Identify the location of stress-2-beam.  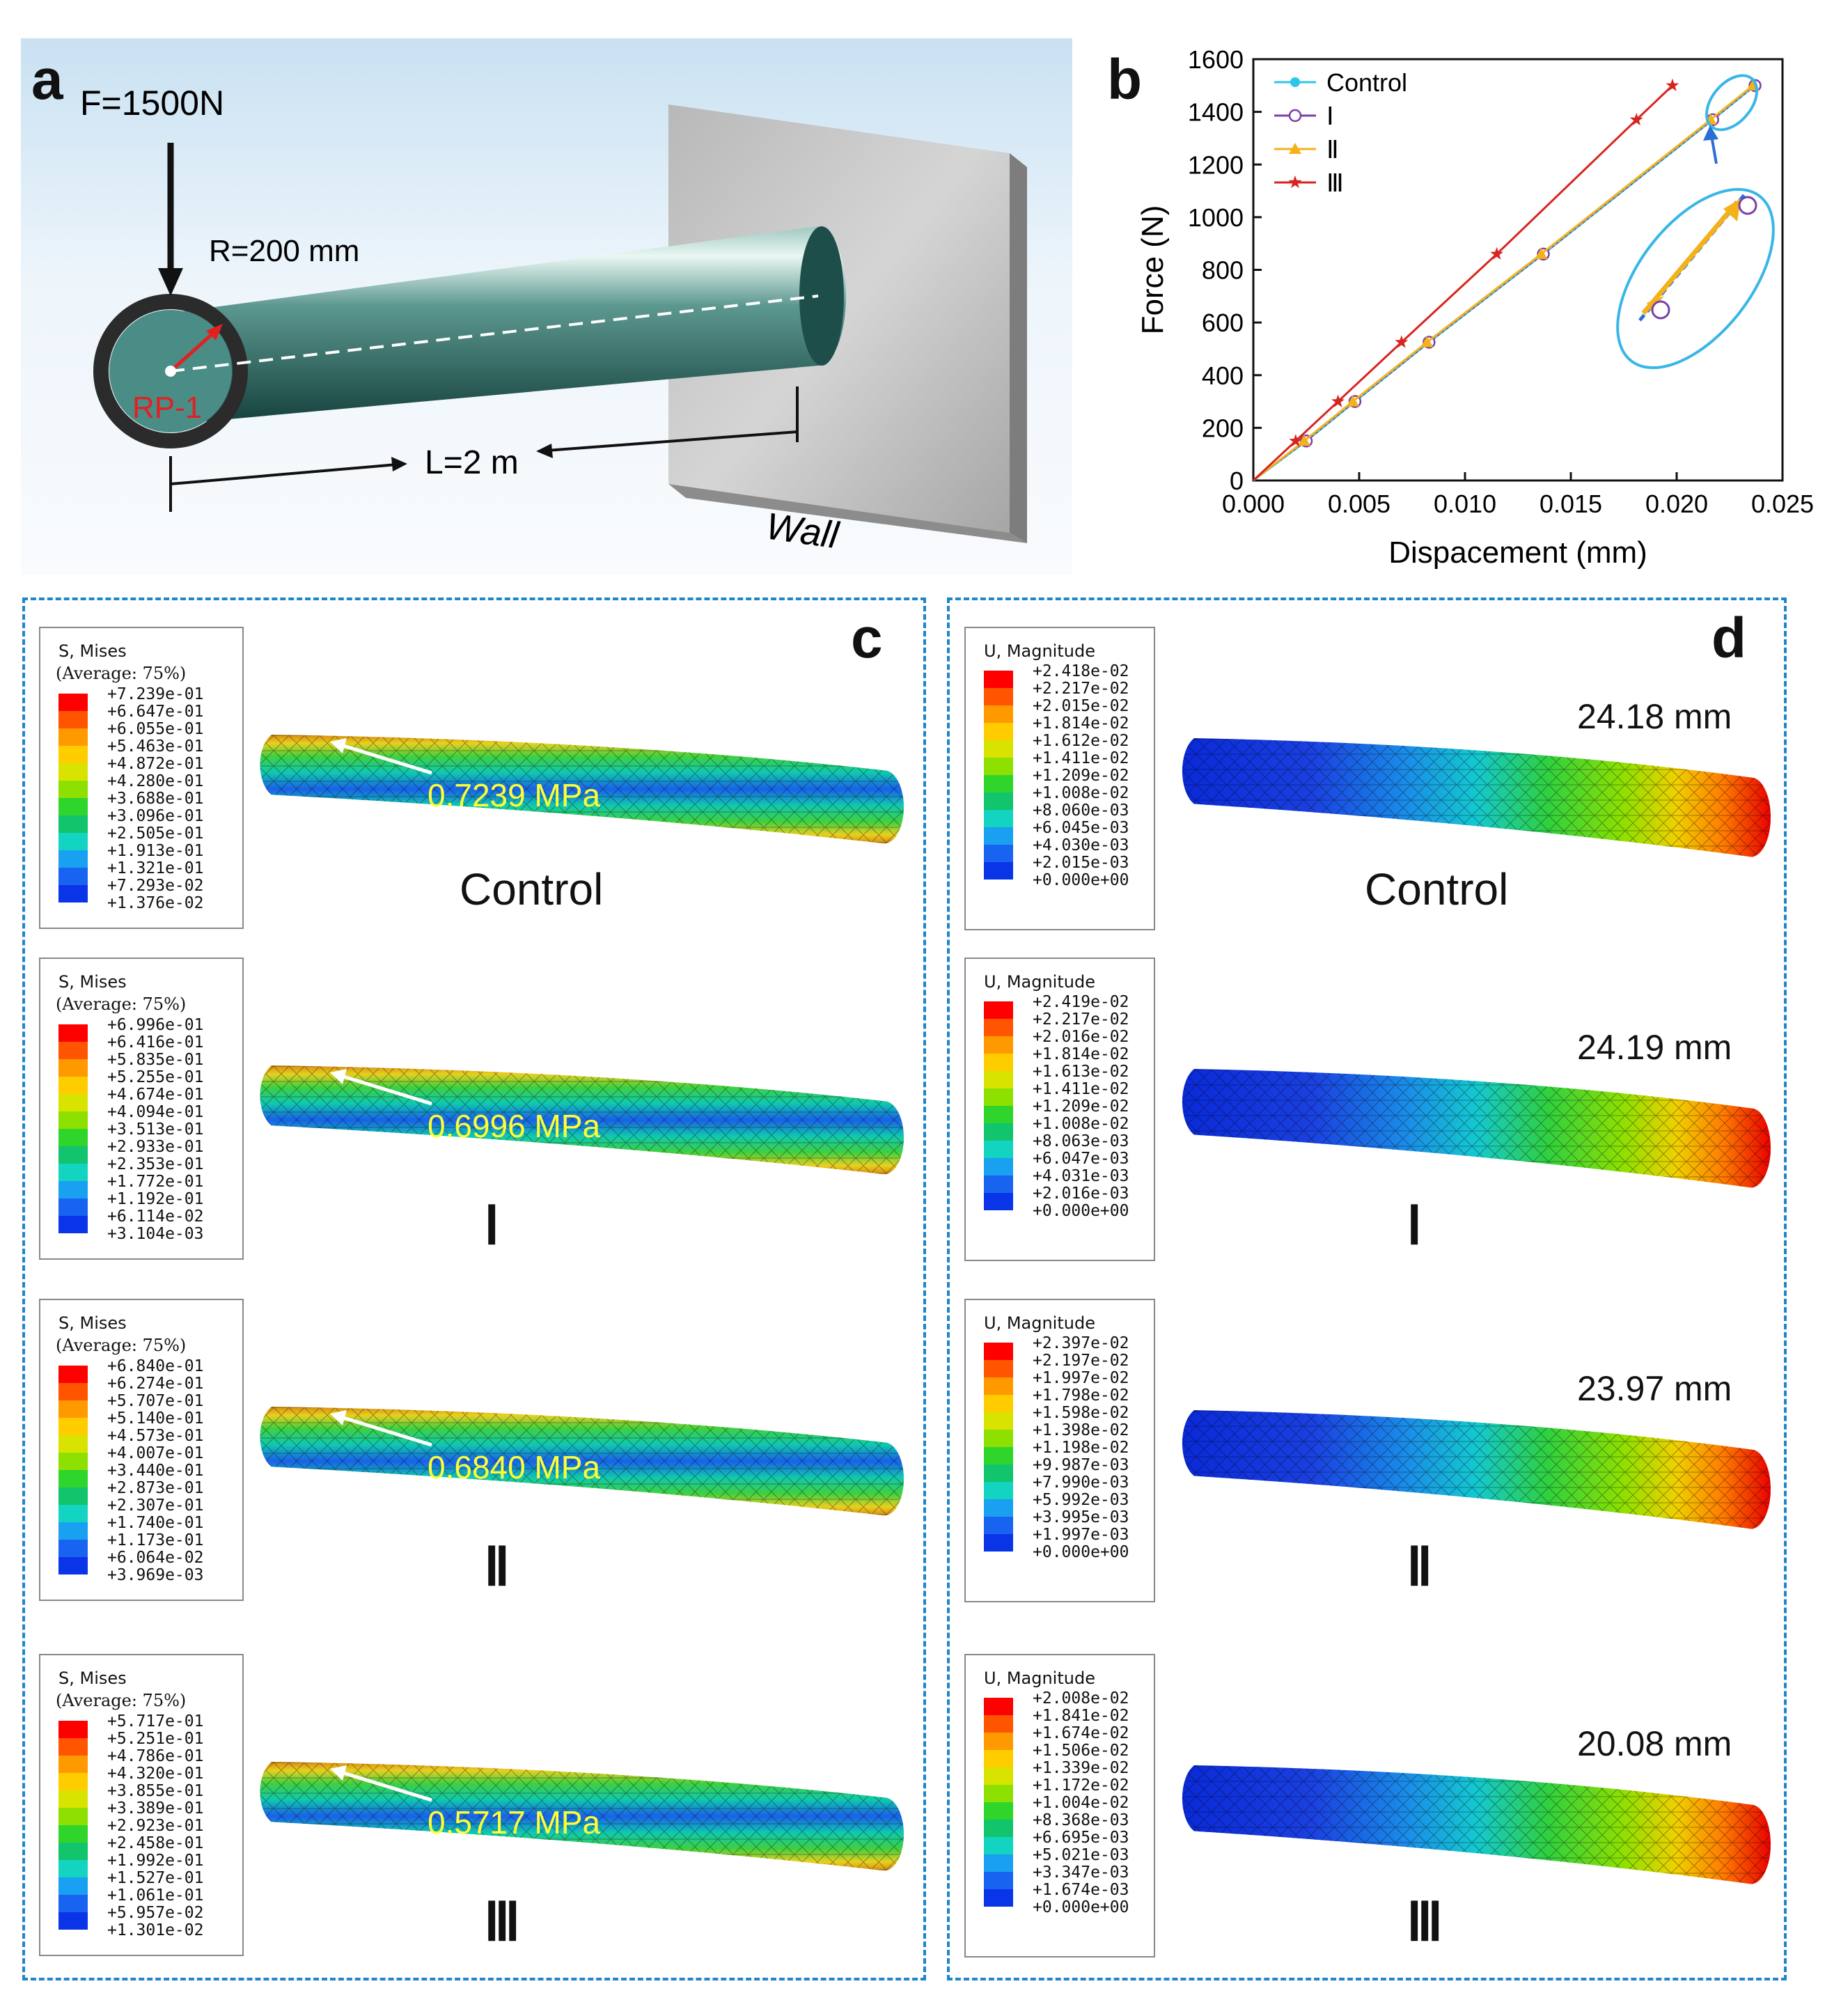
(582, 1120).